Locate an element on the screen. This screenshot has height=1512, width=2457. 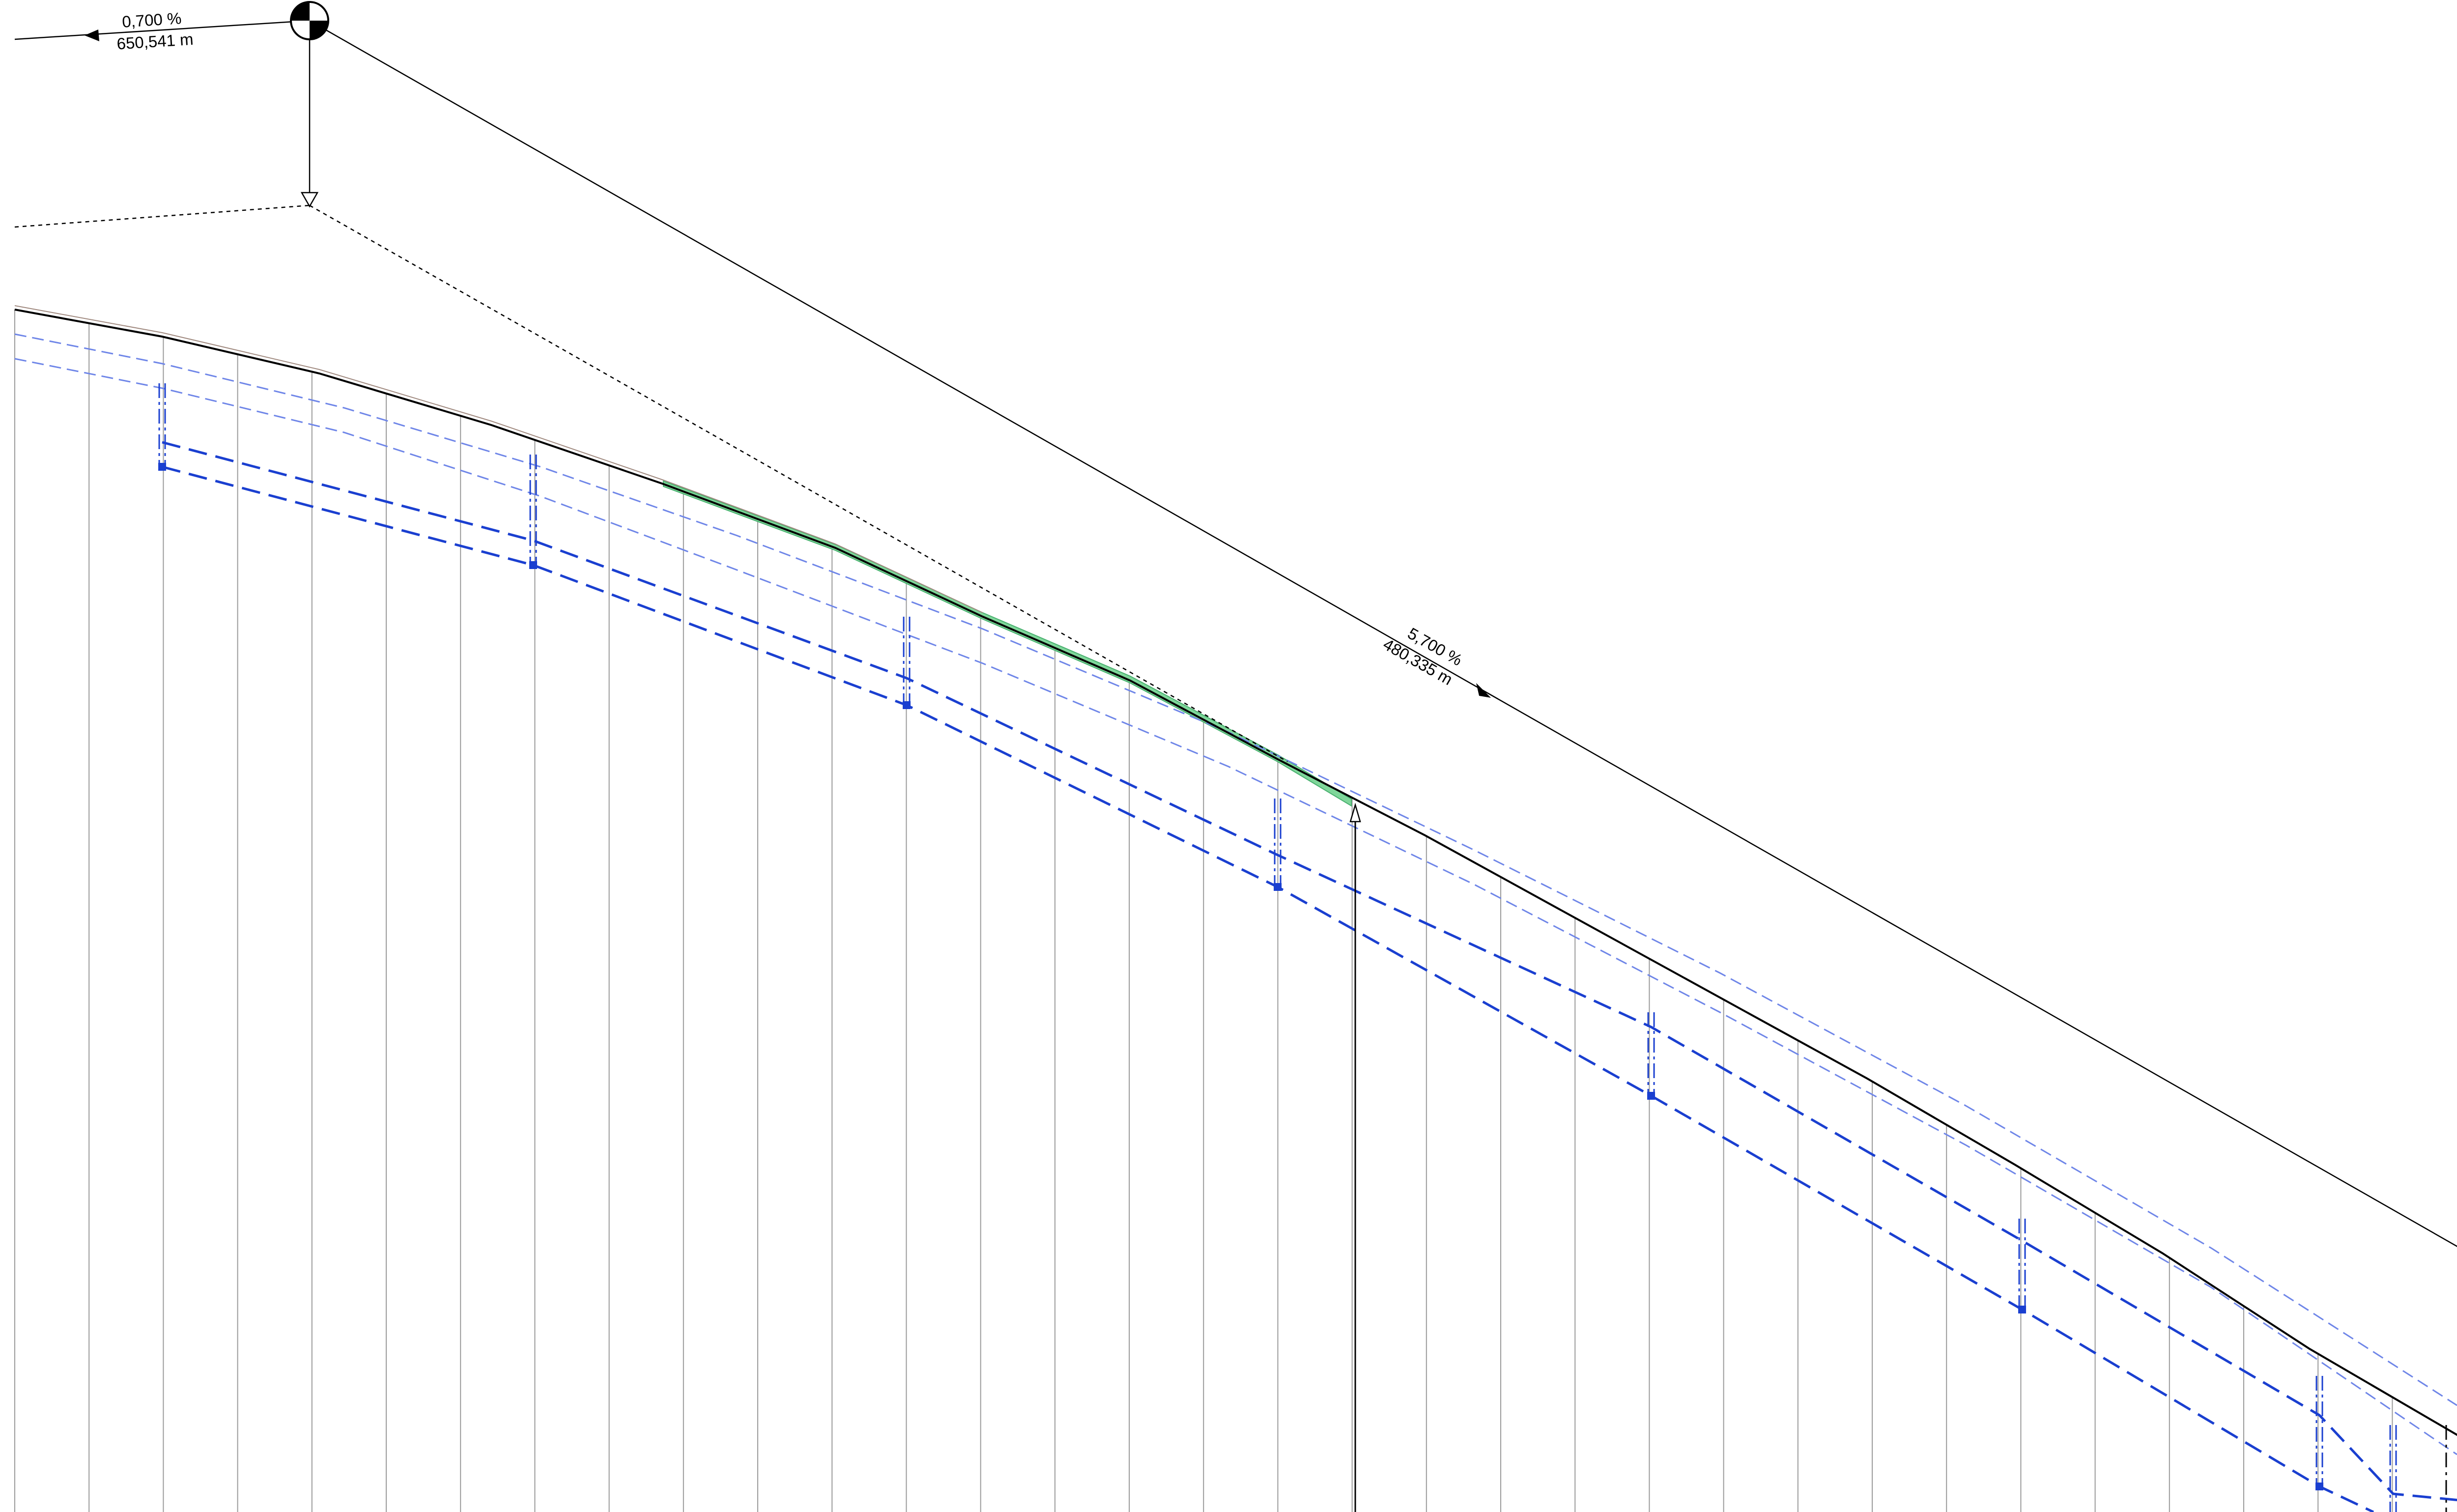
curve-chord-left is located at coordinates (162, 216).